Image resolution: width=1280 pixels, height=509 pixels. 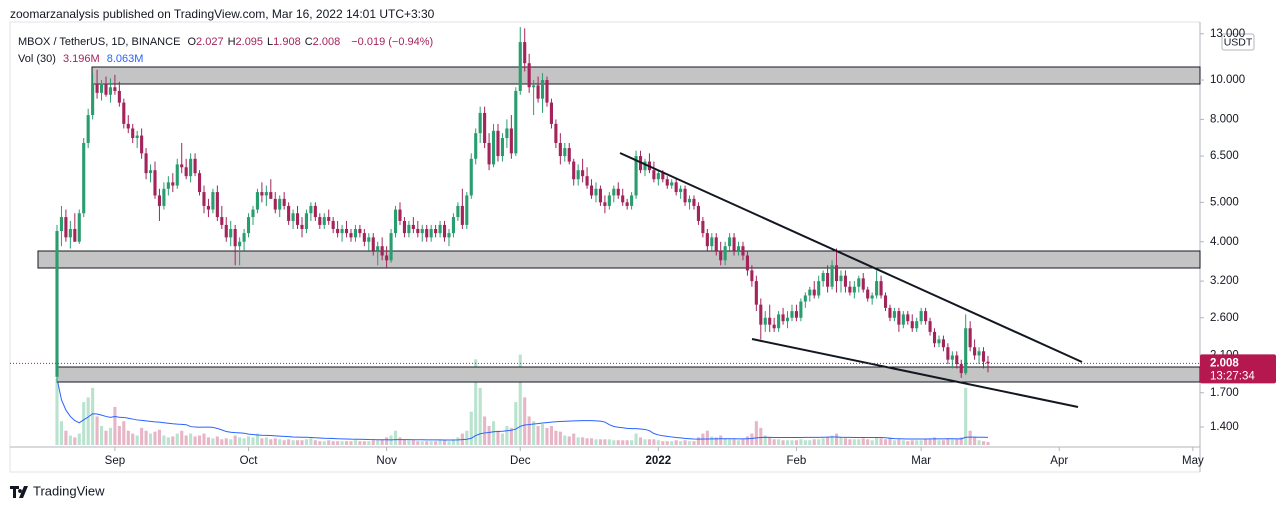 I want to click on x-tick-label: Apr, so click(x=1059, y=461).